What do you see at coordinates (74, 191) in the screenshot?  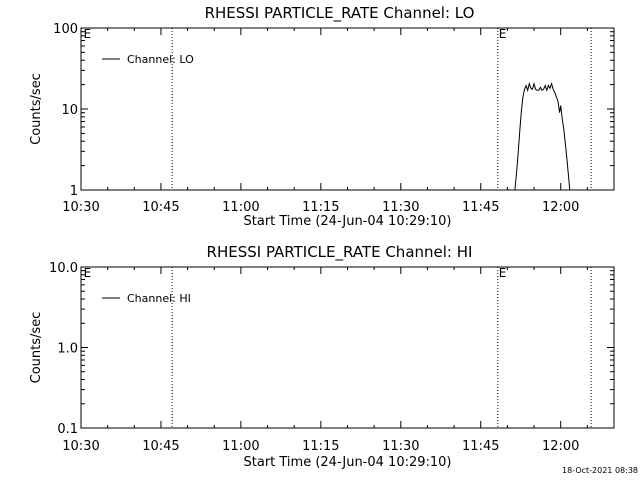 I see `y-tick-label: 1` at bounding box center [74, 191].